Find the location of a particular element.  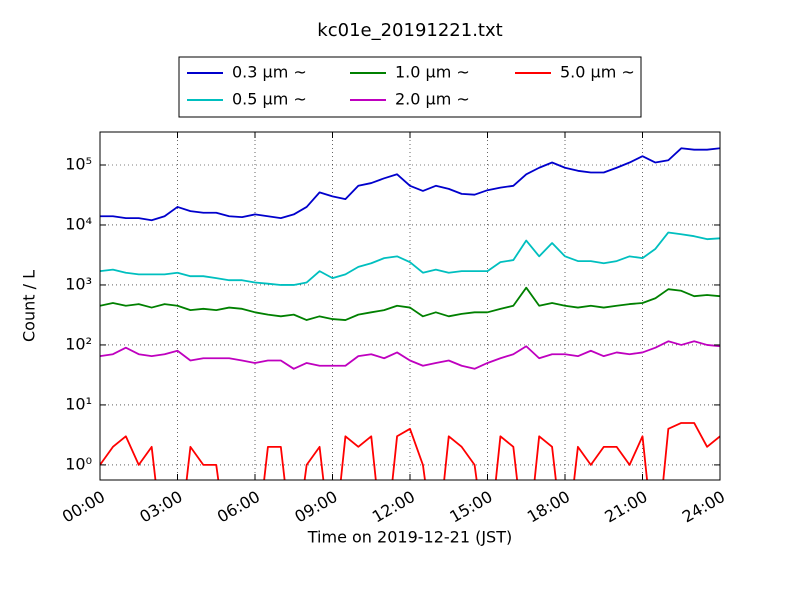

y-tick-label: 10² is located at coordinates (78, 343).